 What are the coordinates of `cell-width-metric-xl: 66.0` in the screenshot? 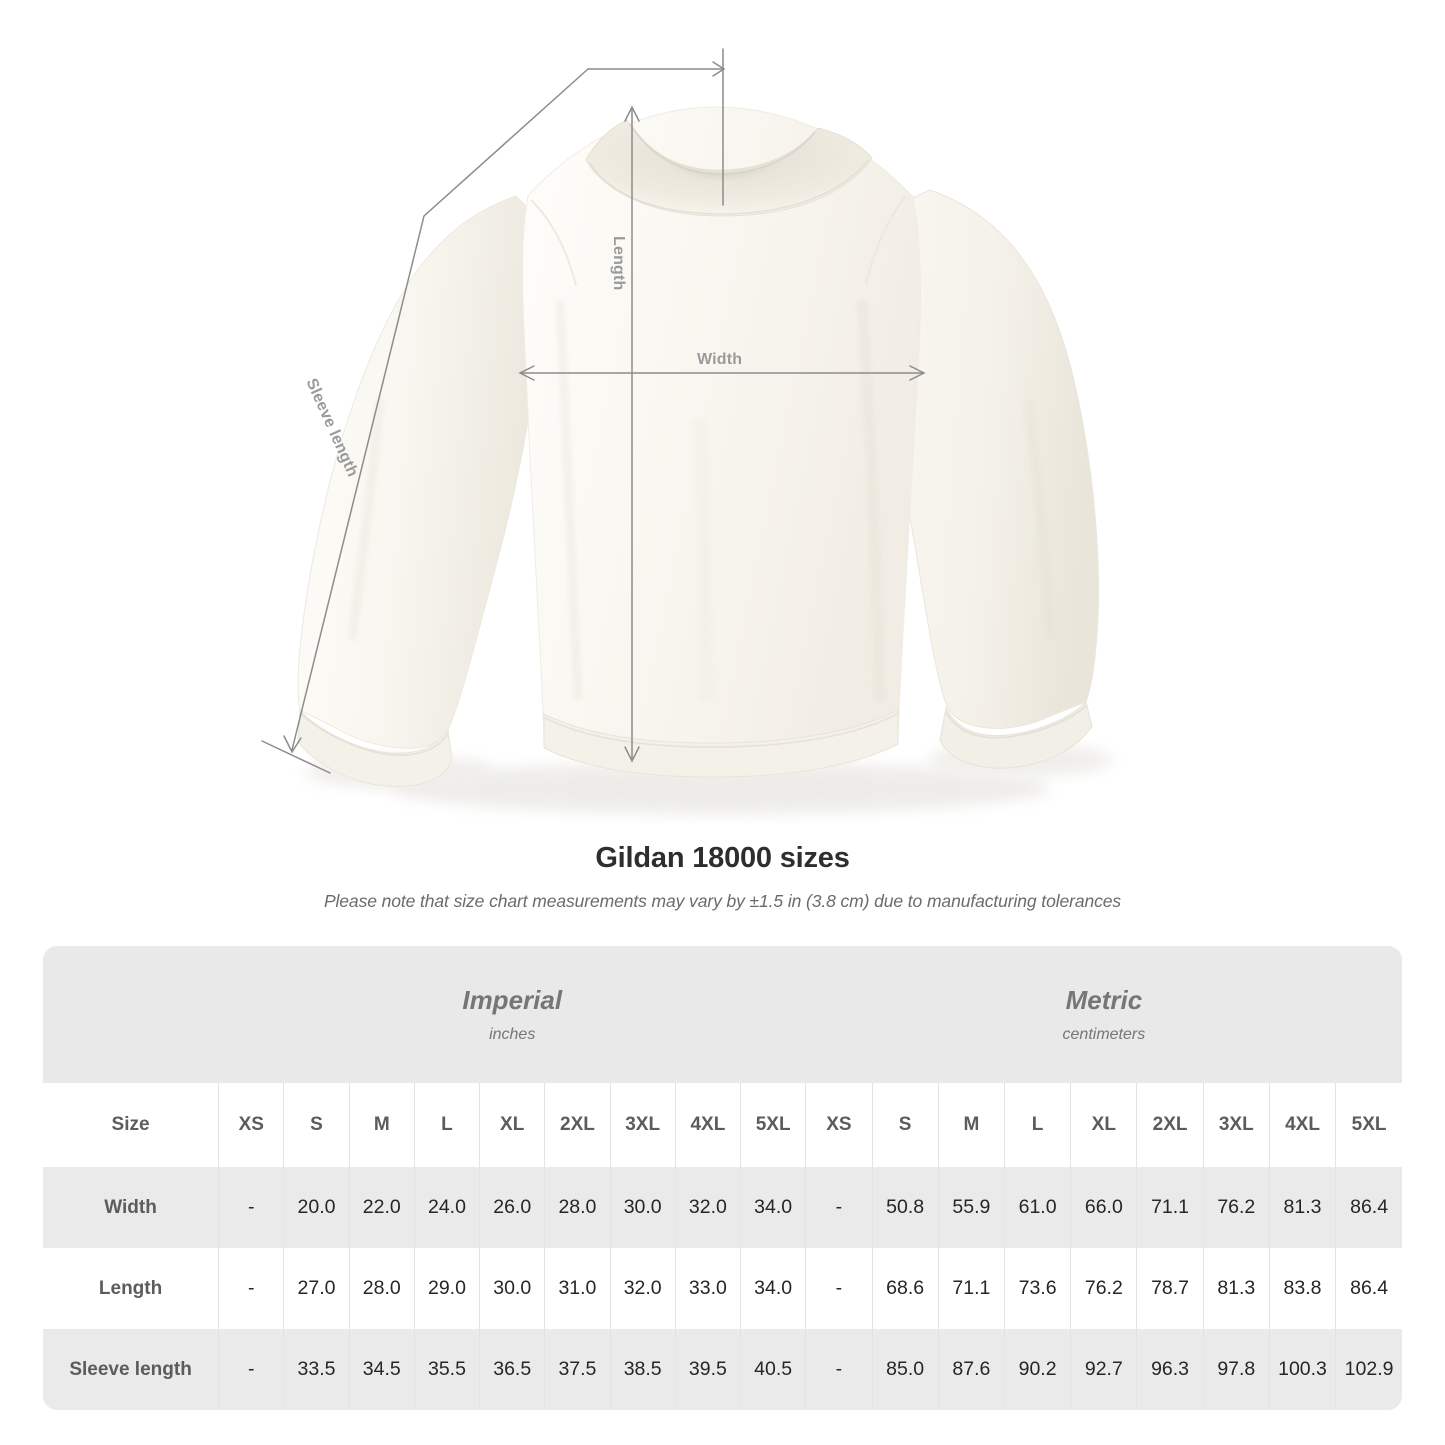 It's located at (1103, 1207).